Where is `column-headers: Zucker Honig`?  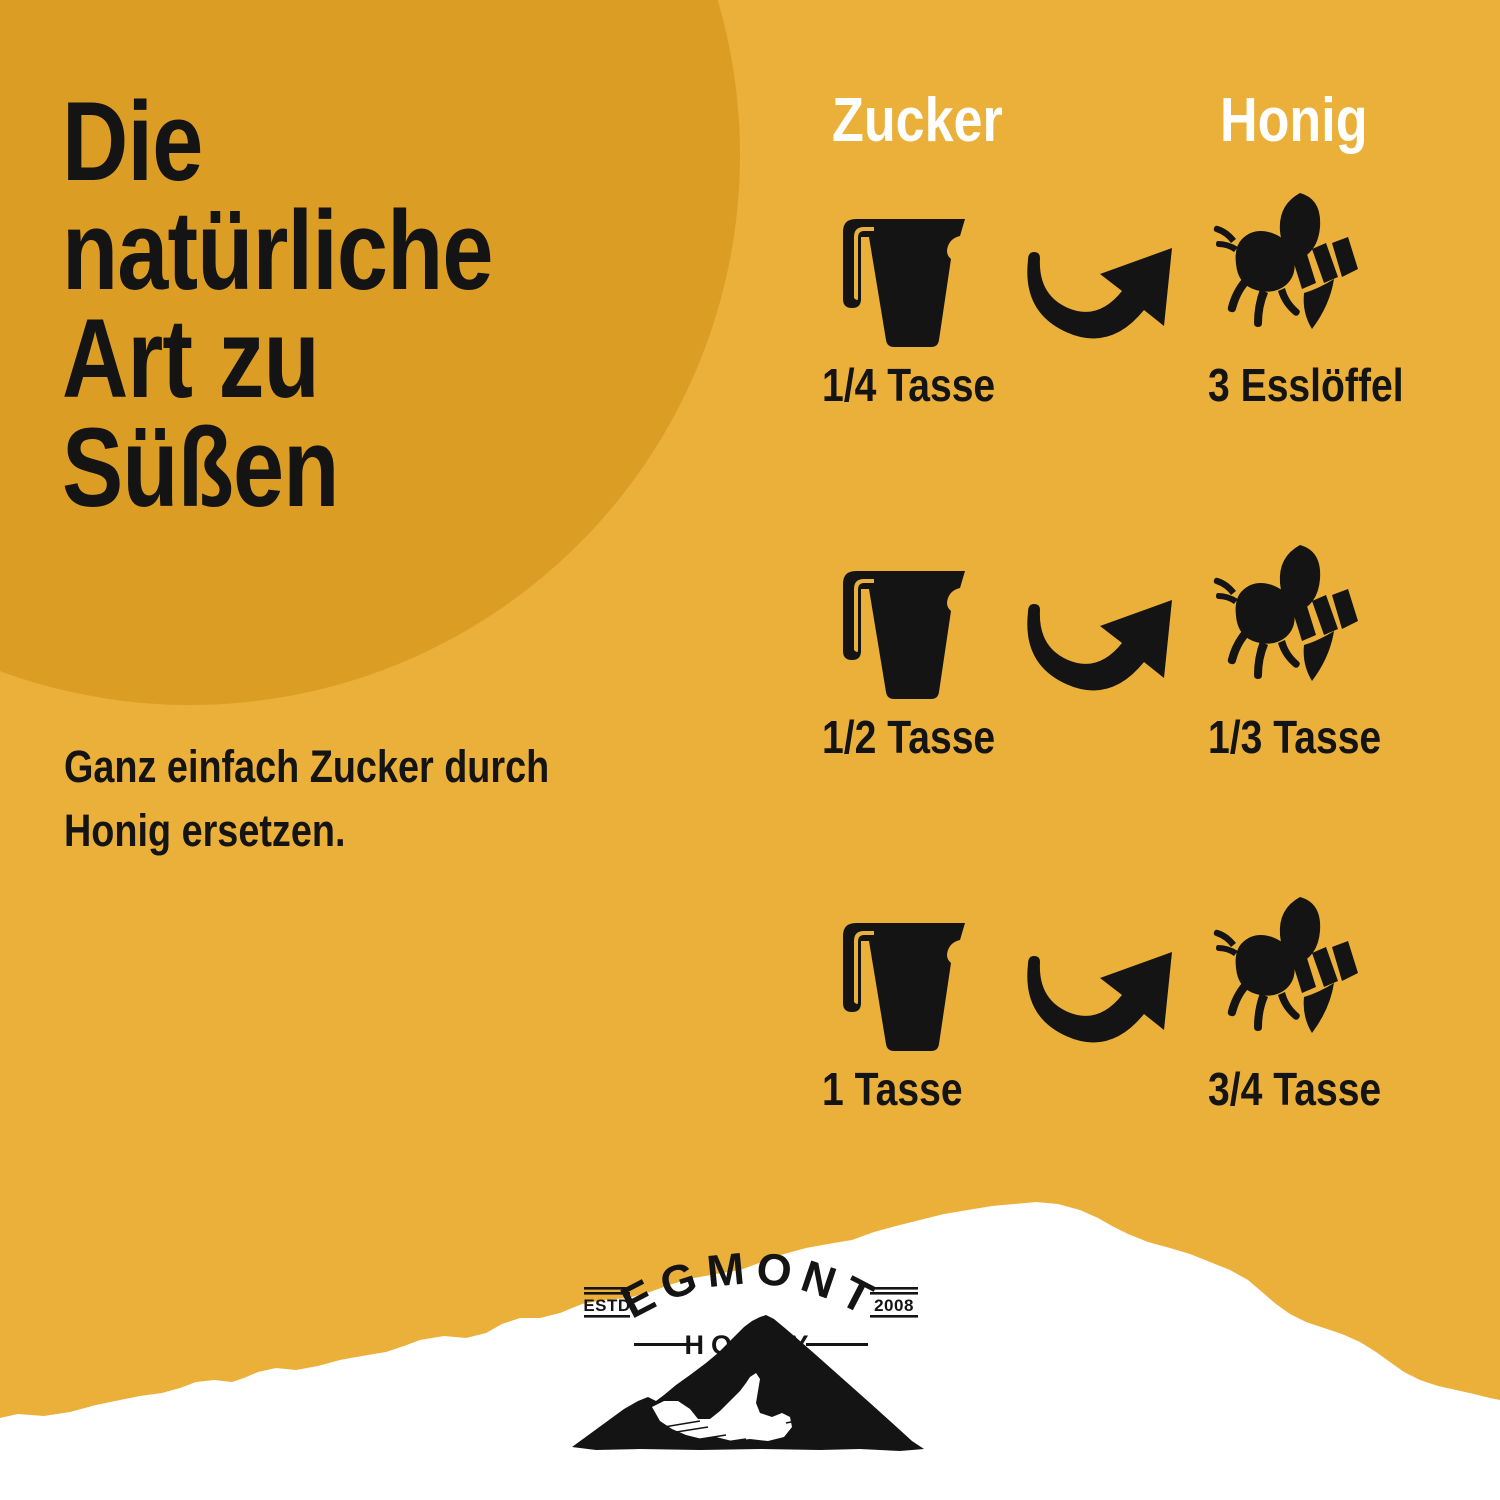 column-headers: Zucker Honig is located at coordinates (1130, 136).